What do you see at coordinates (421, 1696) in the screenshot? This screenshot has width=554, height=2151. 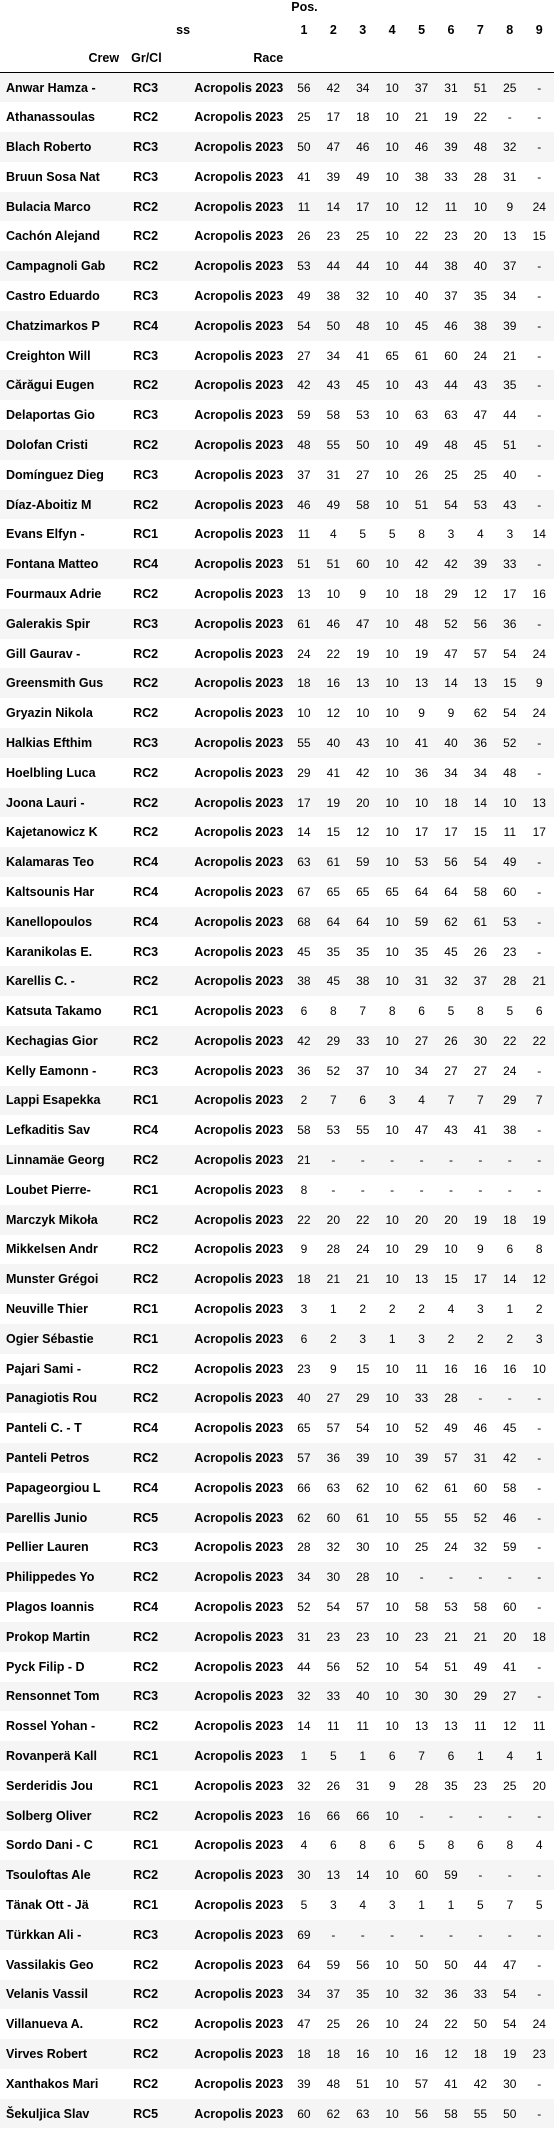 I see `position-cell: 30` at bounding box center [421, 1696].